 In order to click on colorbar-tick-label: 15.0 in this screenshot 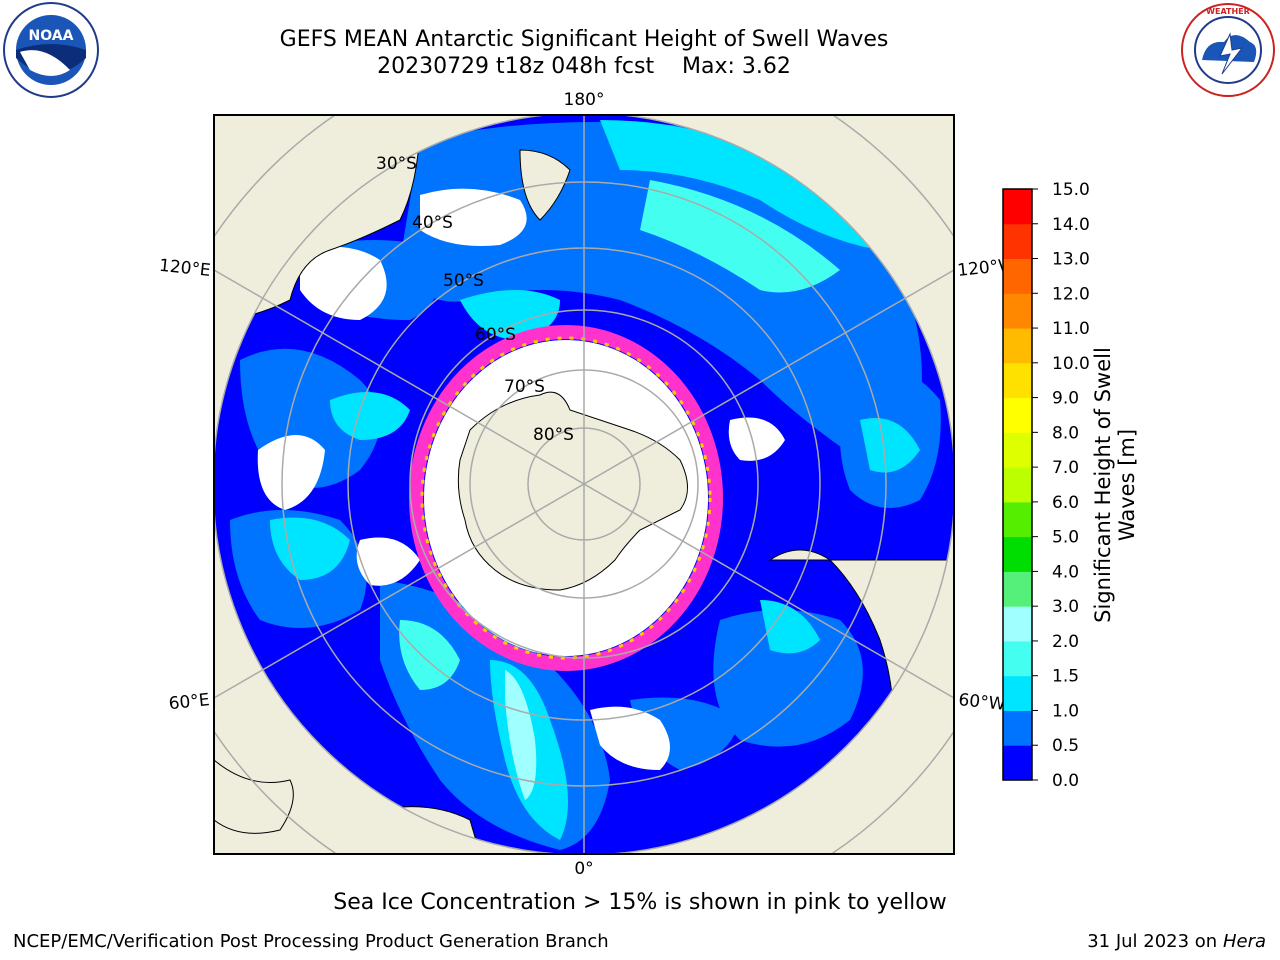, I will do `click(1071, 190)`.